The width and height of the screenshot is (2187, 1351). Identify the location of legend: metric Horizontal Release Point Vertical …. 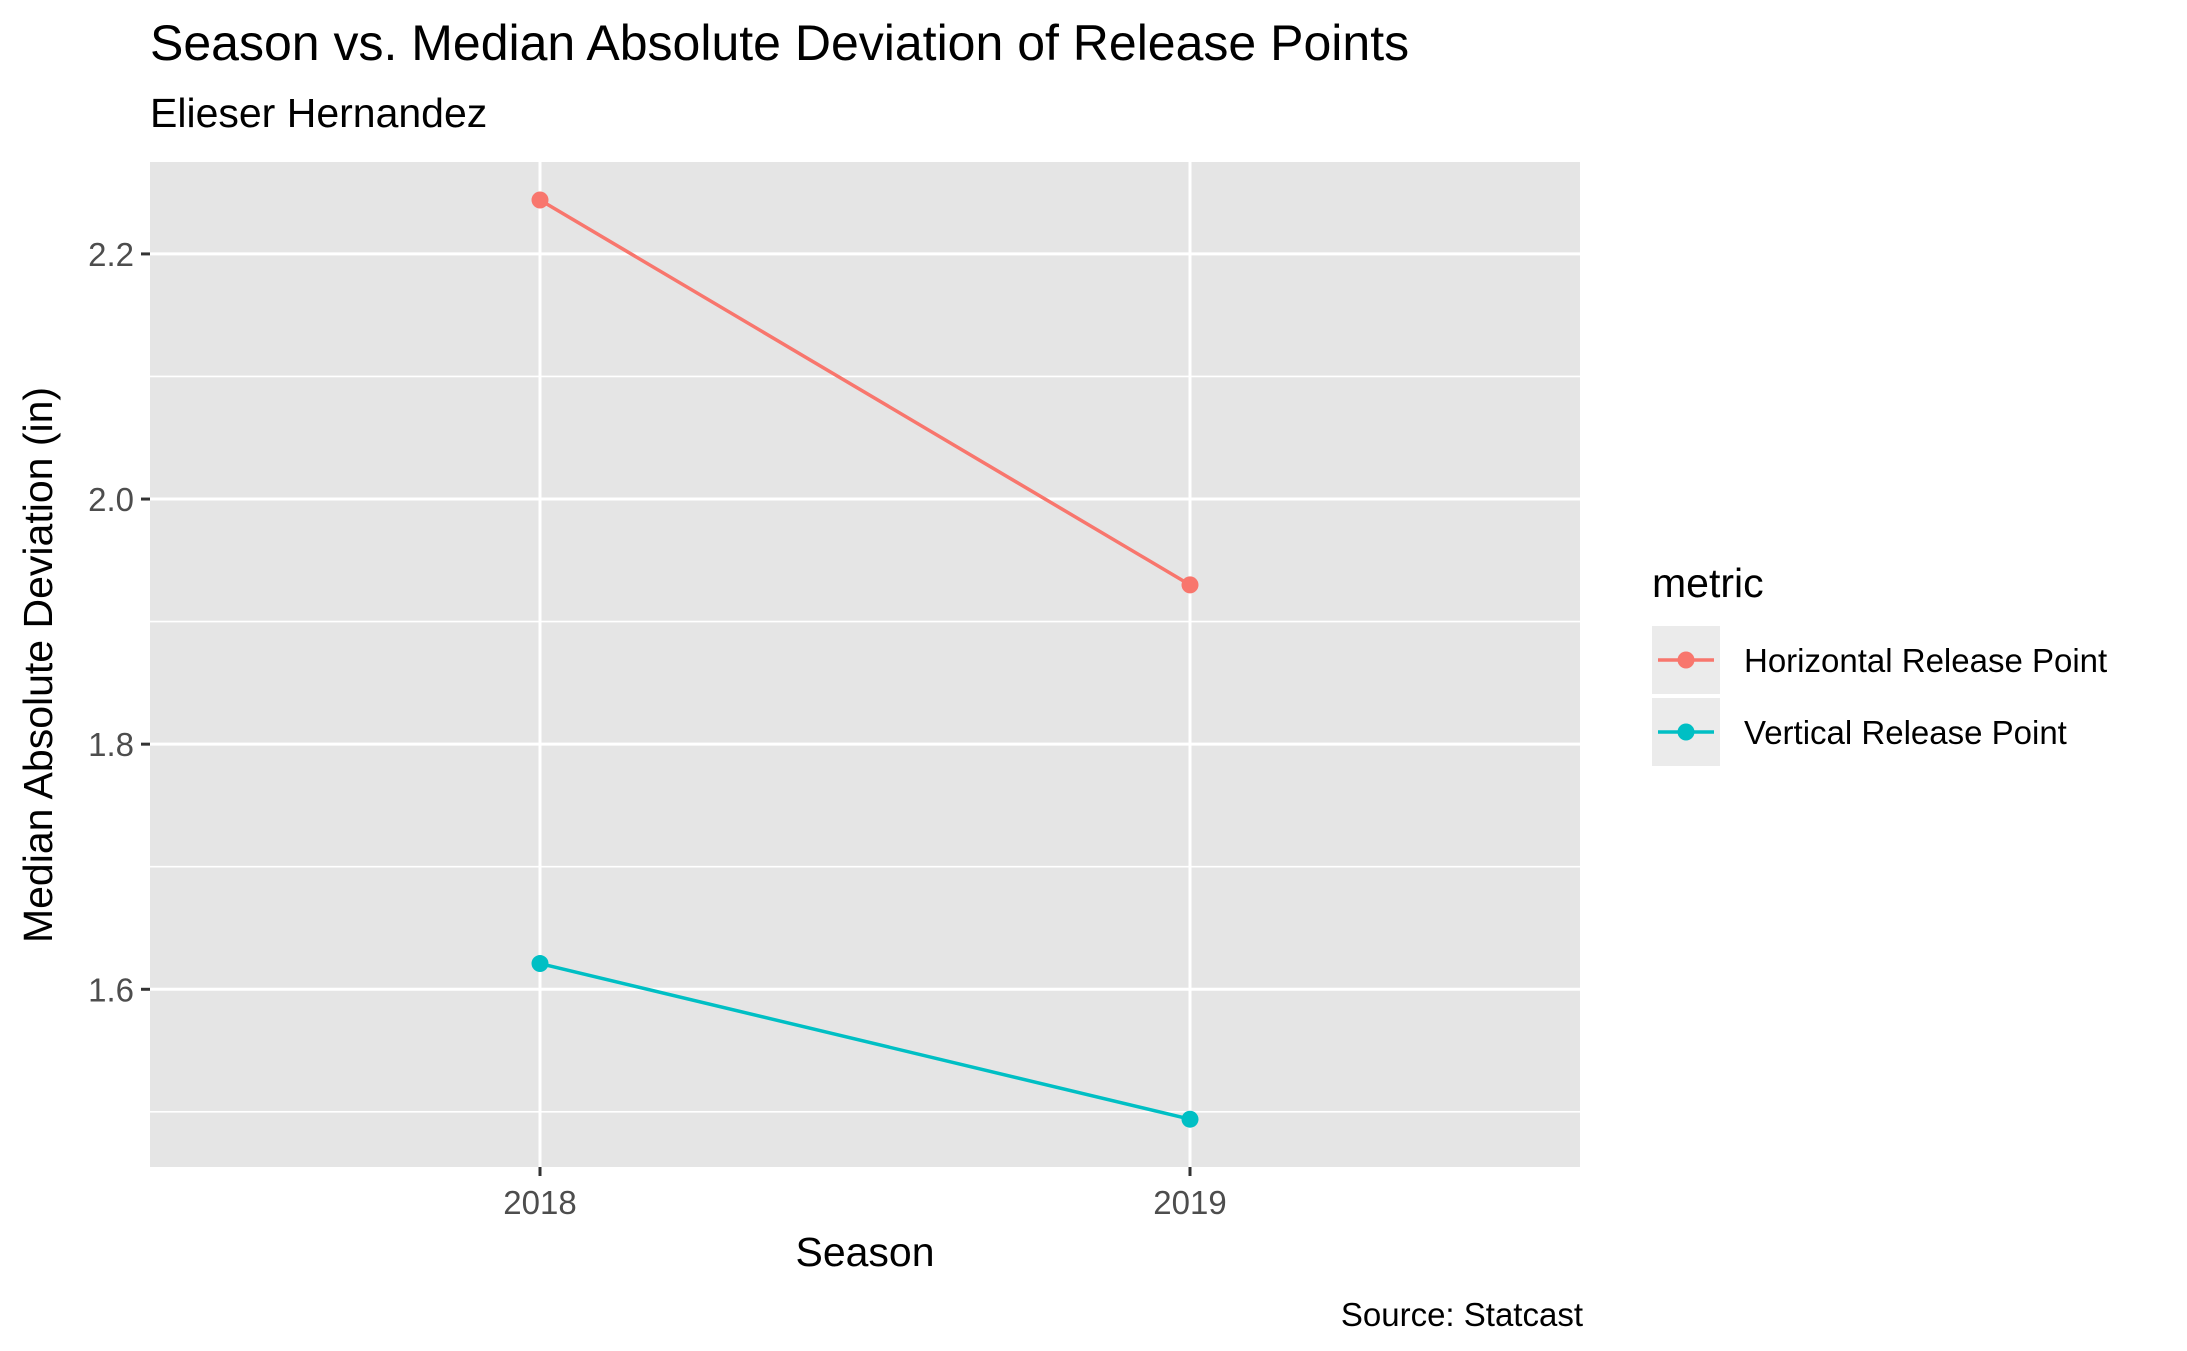
(1879, 663).